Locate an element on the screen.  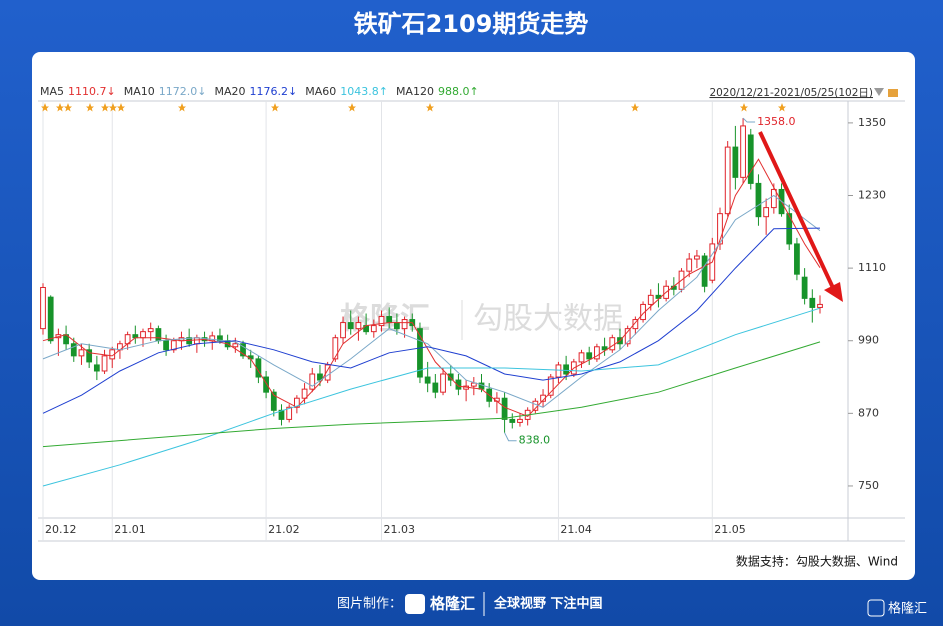
legend-name: MA5 is located at coordinates (52, 91).